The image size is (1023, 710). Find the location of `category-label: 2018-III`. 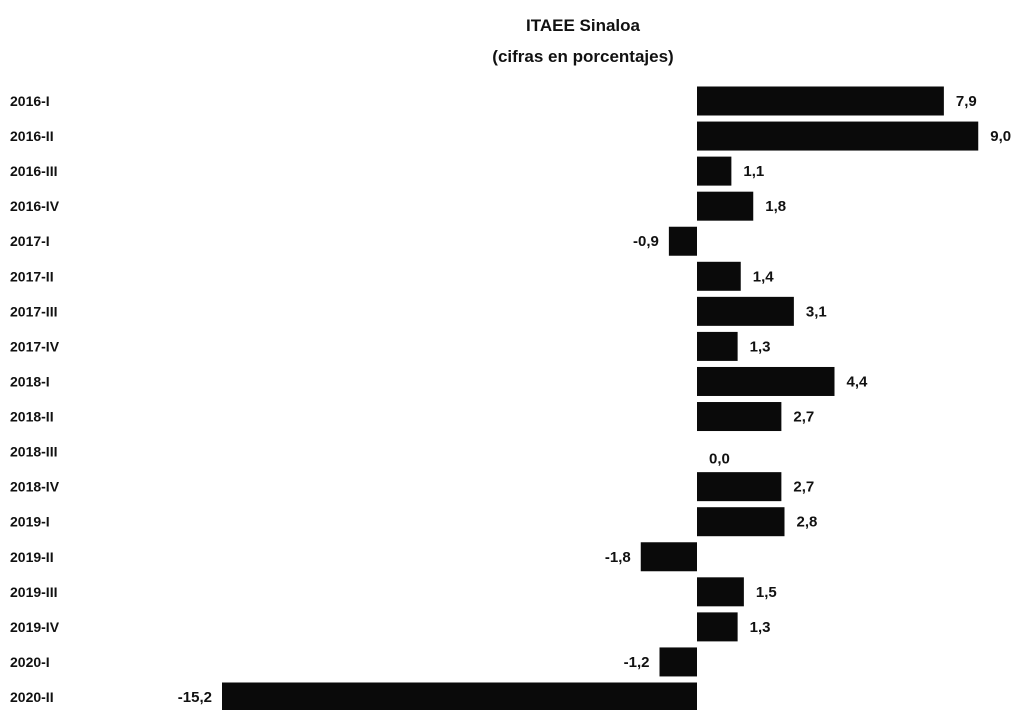

category-label: 2018-III is located at coordinates (33, 452).